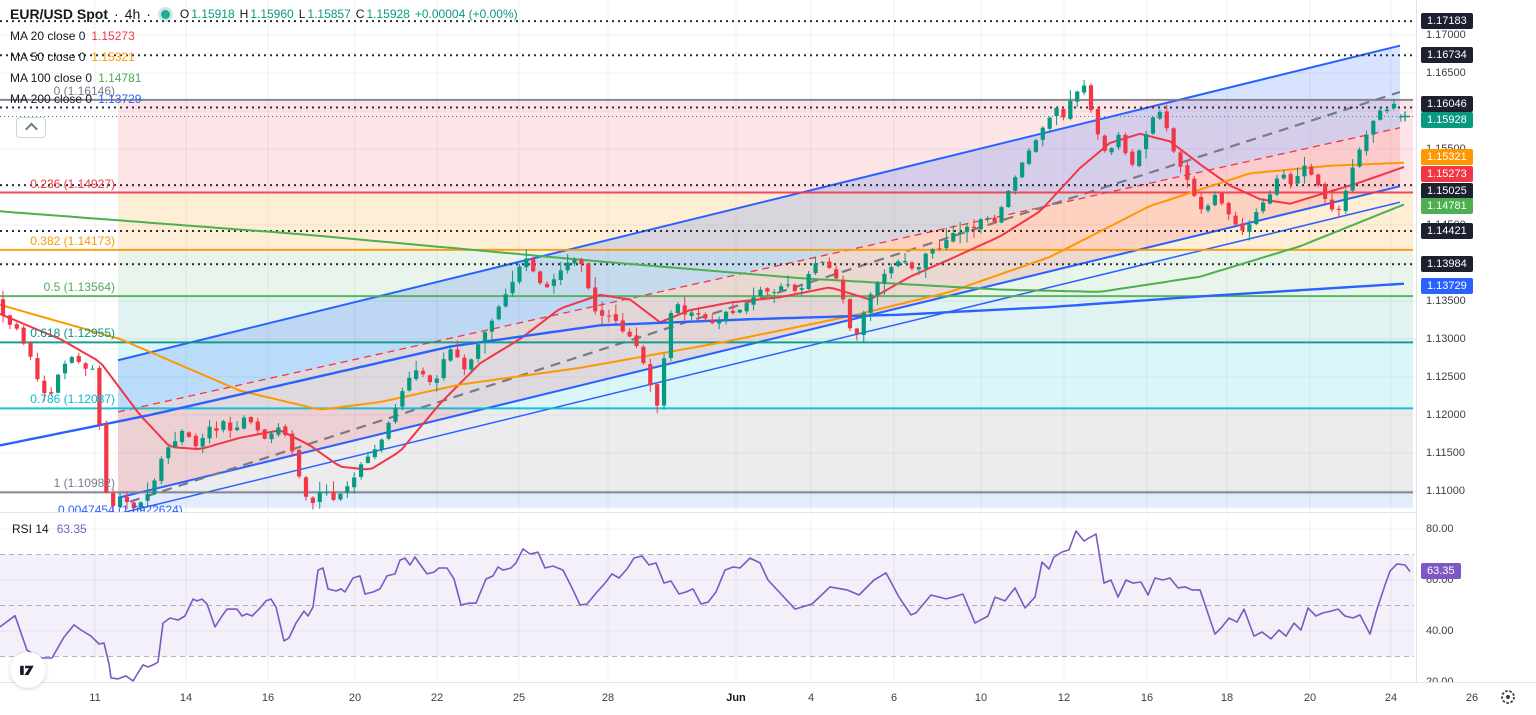  Describe the element at coordinates (1447, 264) in the screenshot. I see `price-badge: 1.13984` at that location.